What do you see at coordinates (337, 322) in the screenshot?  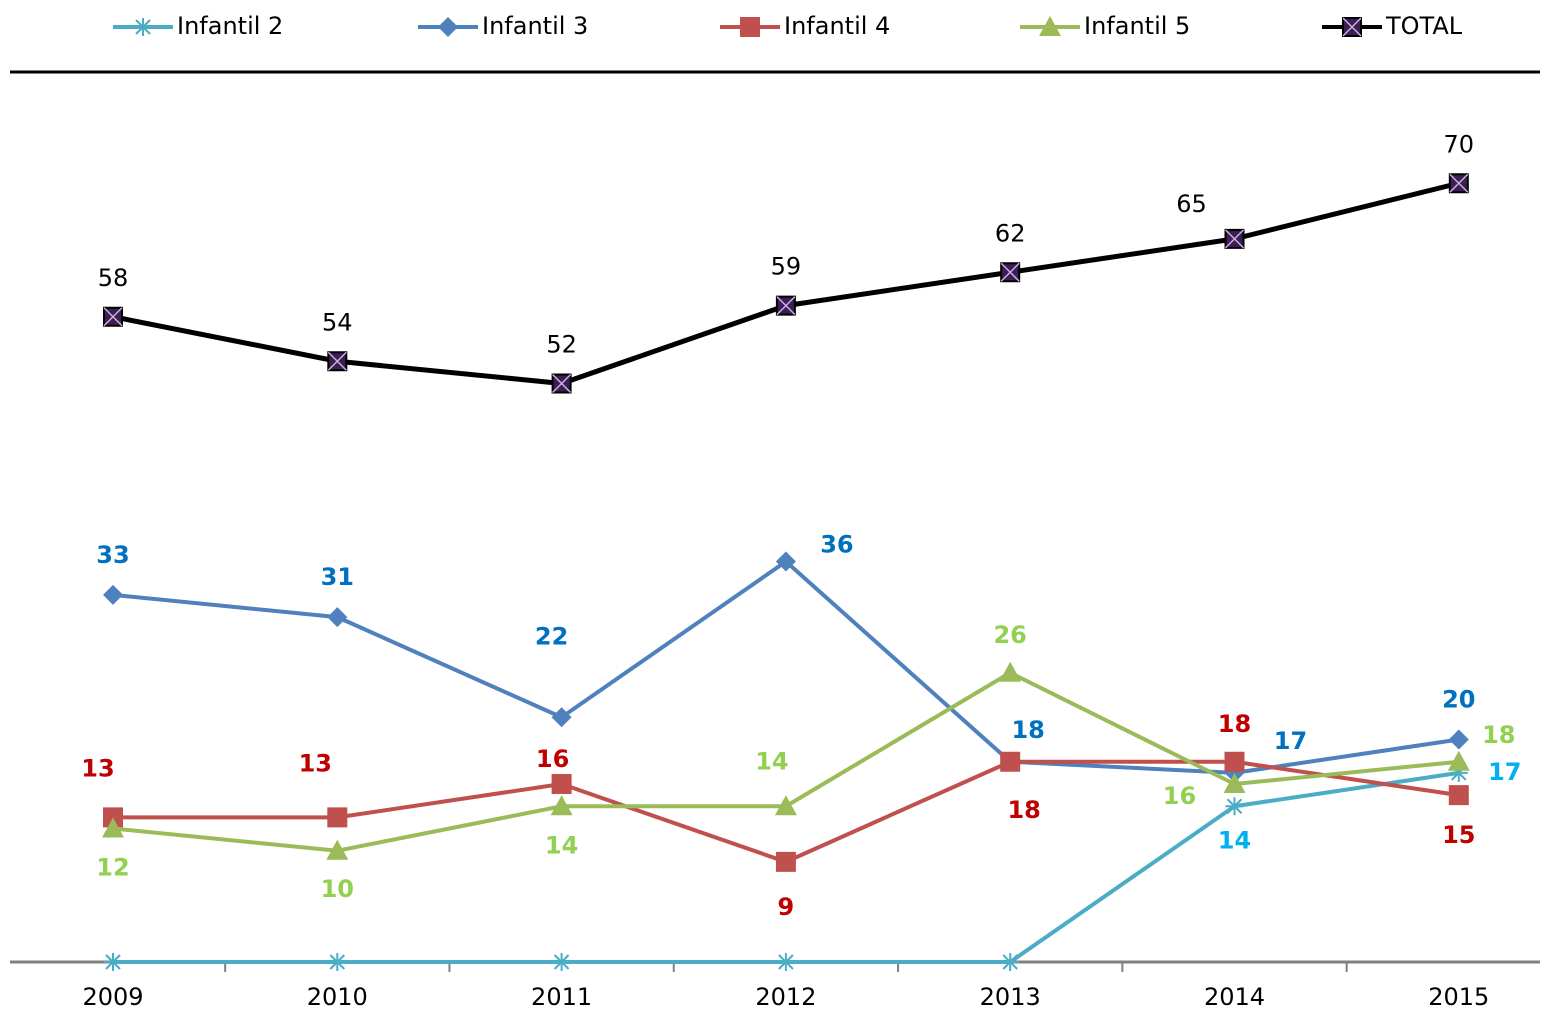 I see `data-label: 54` at bounding box center [337, 322].